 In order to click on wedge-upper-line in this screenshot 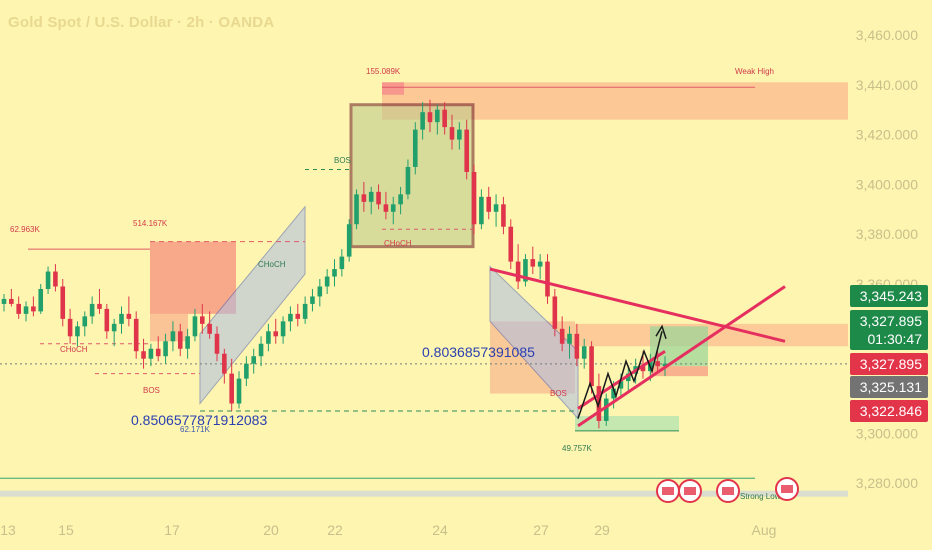, I will do `click(637, 305)`.